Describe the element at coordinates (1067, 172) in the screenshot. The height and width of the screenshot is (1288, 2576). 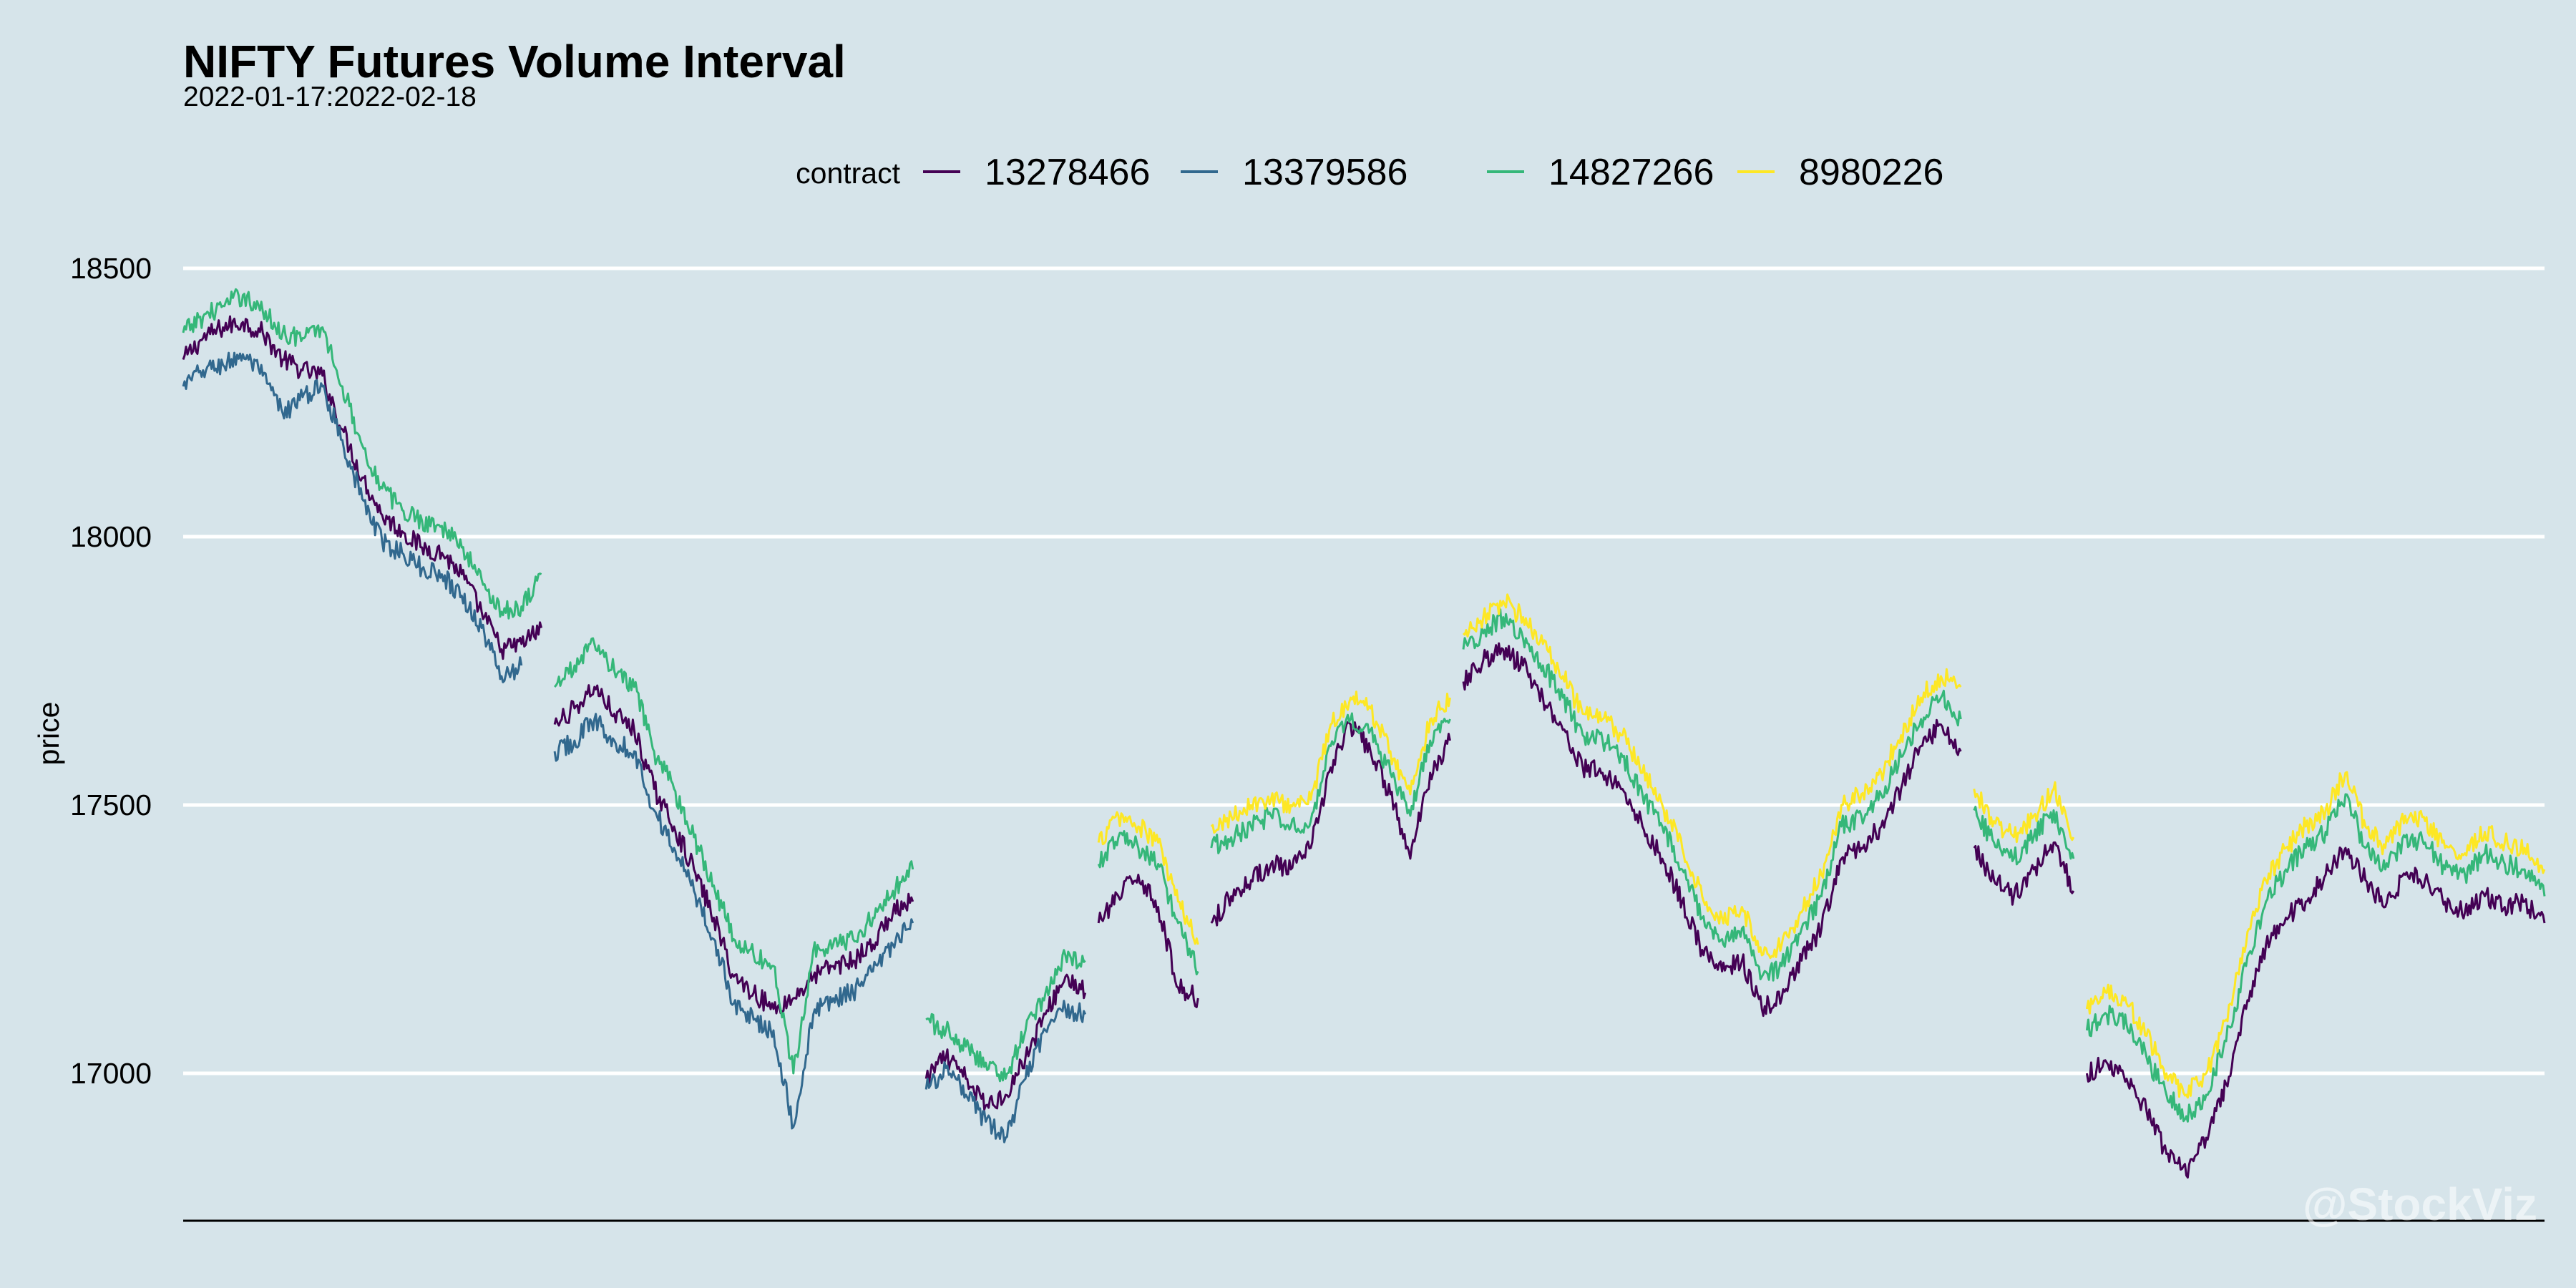
I see `legend-label: 13278466` at that location.